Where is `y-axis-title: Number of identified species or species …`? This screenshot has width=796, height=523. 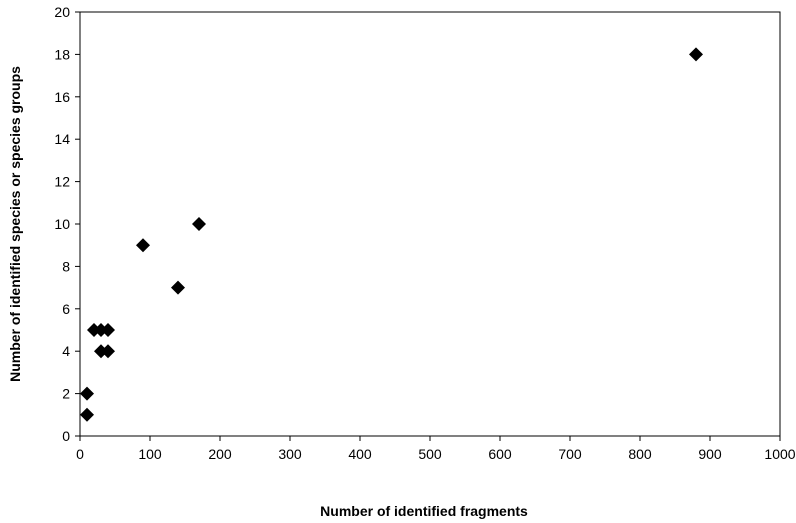
y-axis-title: Number of identified species or species … is located at coordinates (15, 224).